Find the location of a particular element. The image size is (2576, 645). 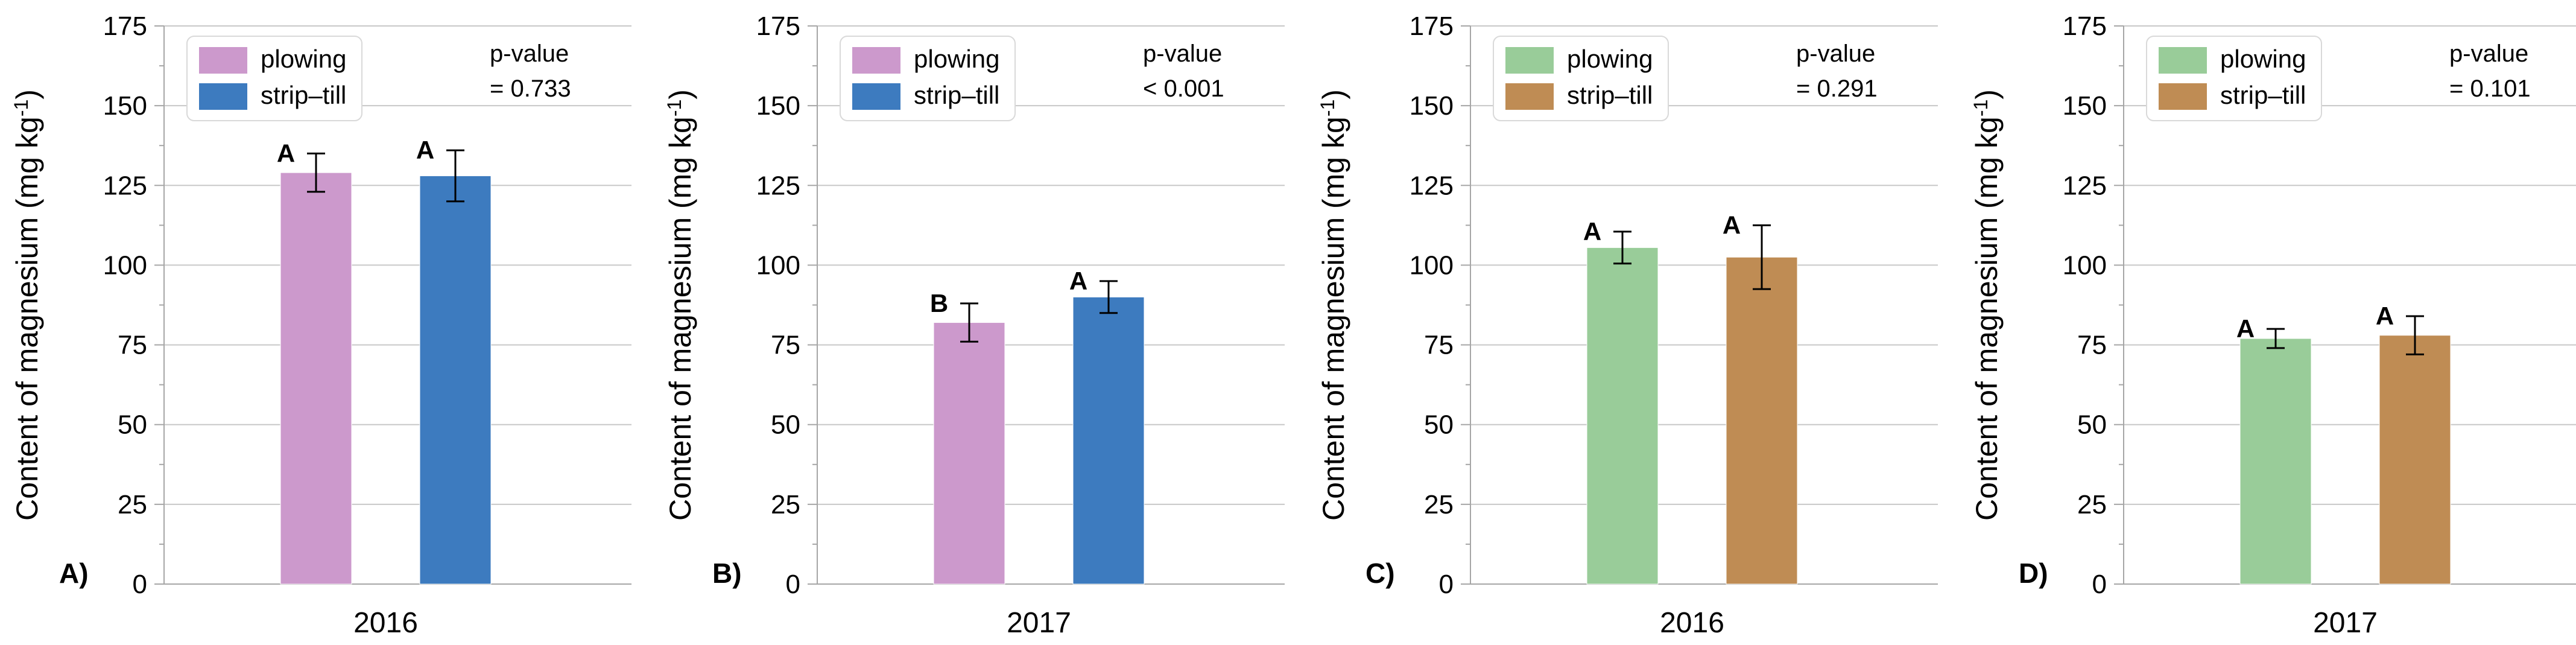

p-value: = 0.291 is located at coordinates (1837, 89).